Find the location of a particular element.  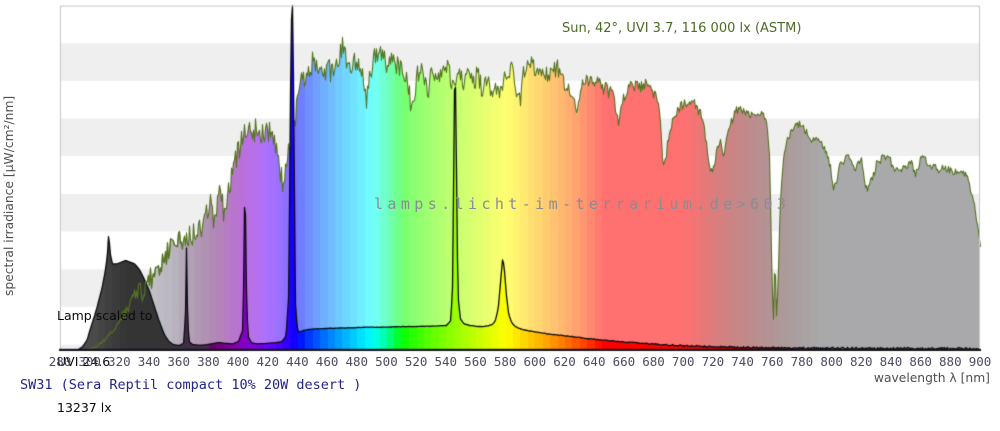

x-tick-label: 680 is located at coordinates (653, 361).